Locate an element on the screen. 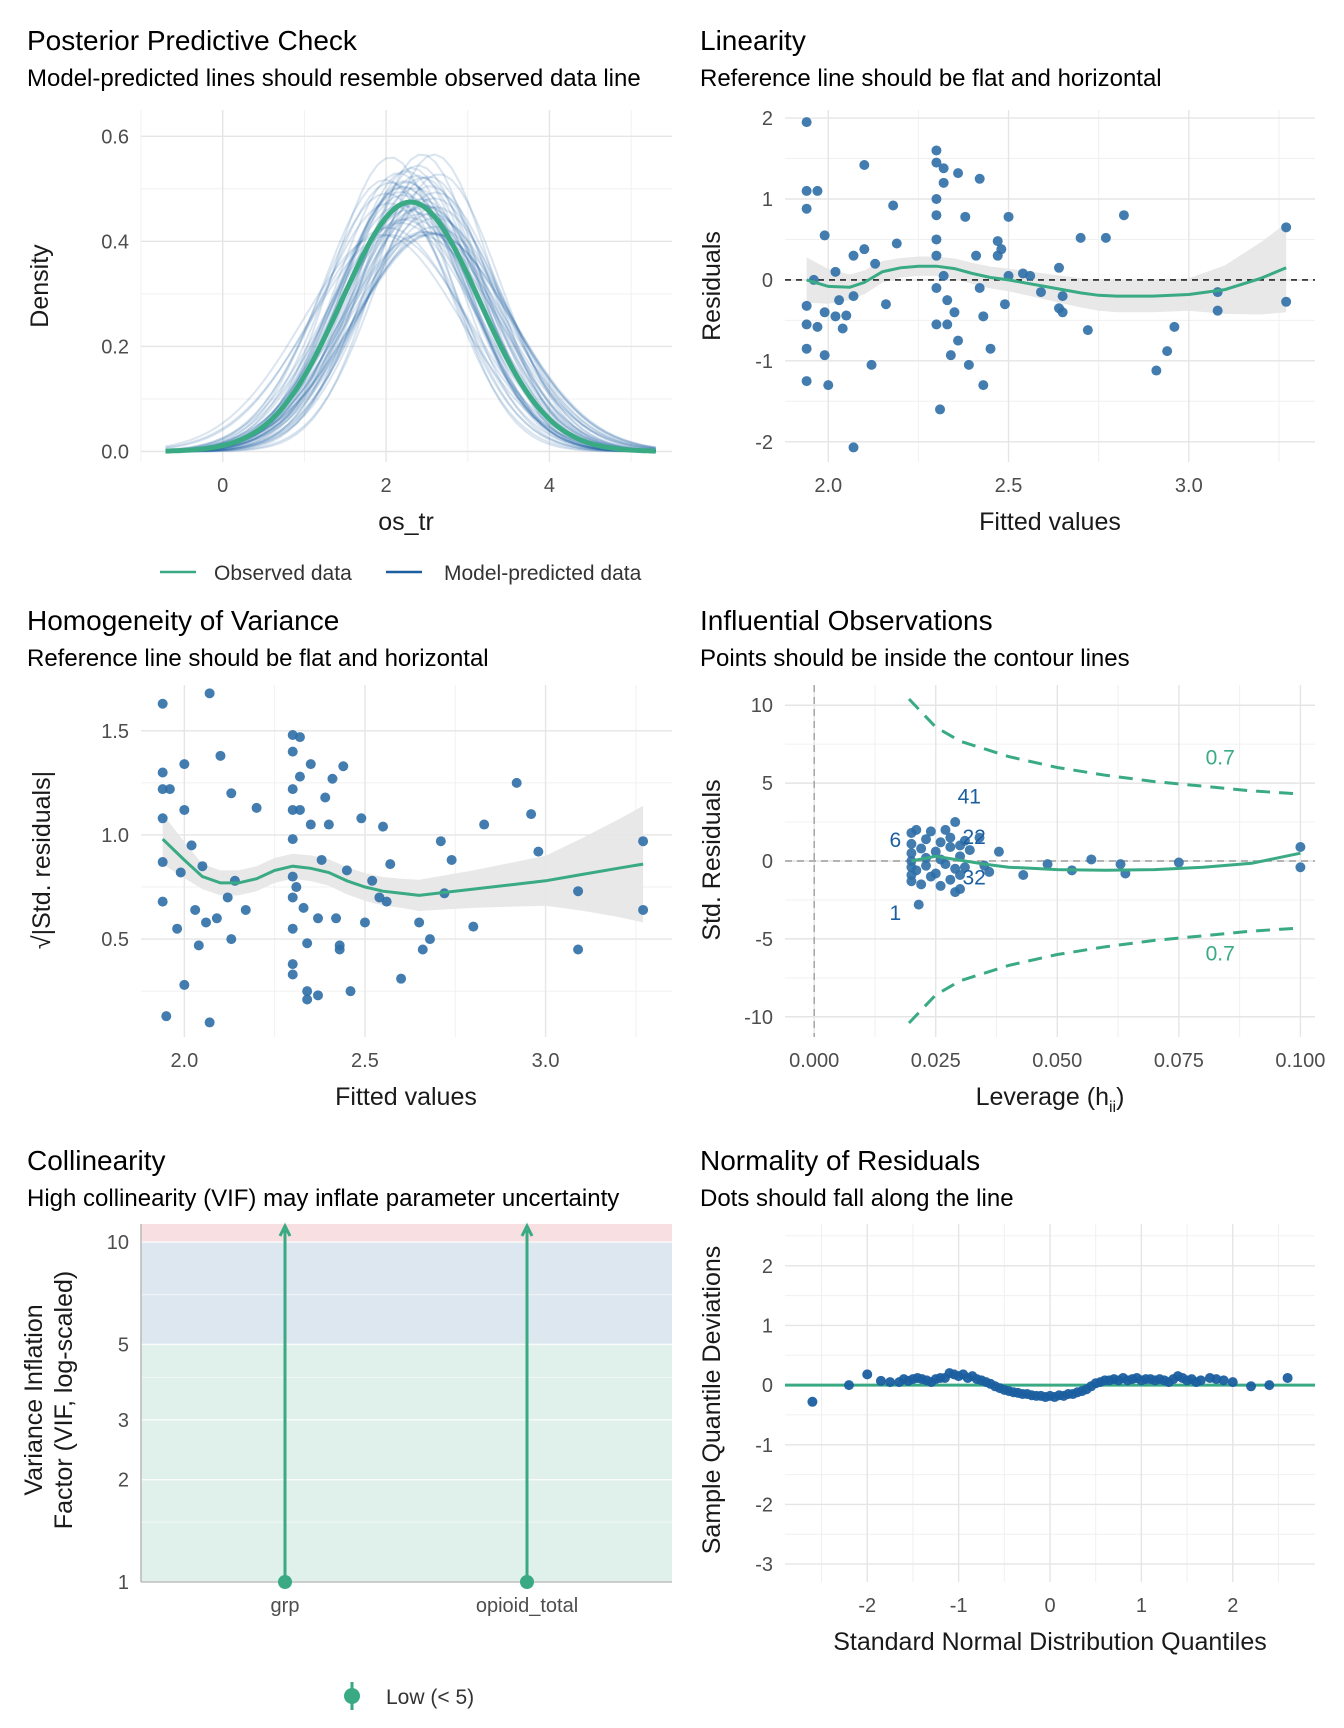 This screenshot has height=1728, width=1344. y-tick-label: 3 is located at coordinates (123, 1421).